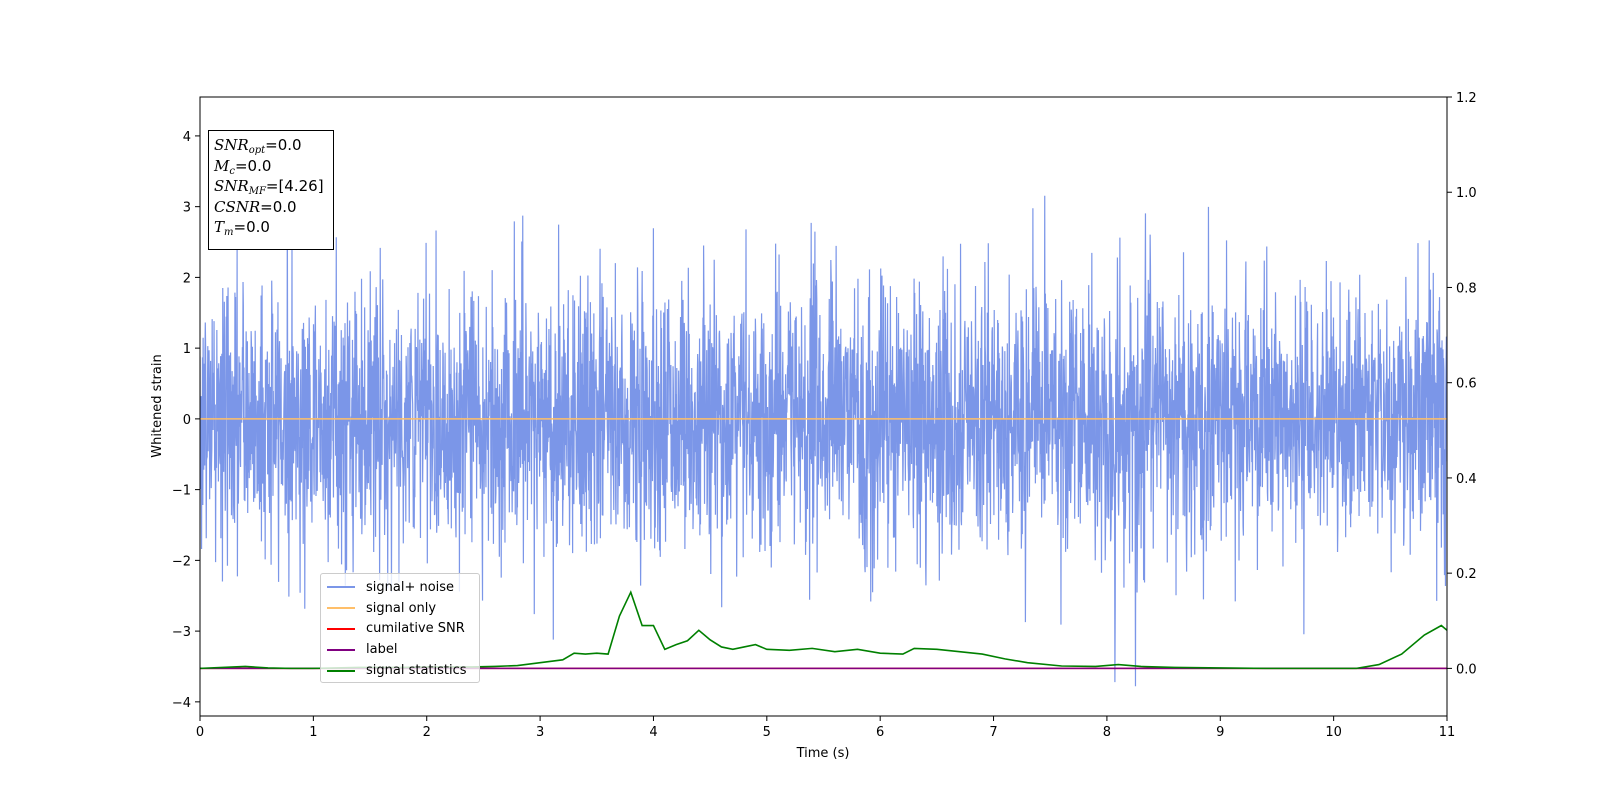  I want to click on x-tick-label: 7, so click(993, 732).